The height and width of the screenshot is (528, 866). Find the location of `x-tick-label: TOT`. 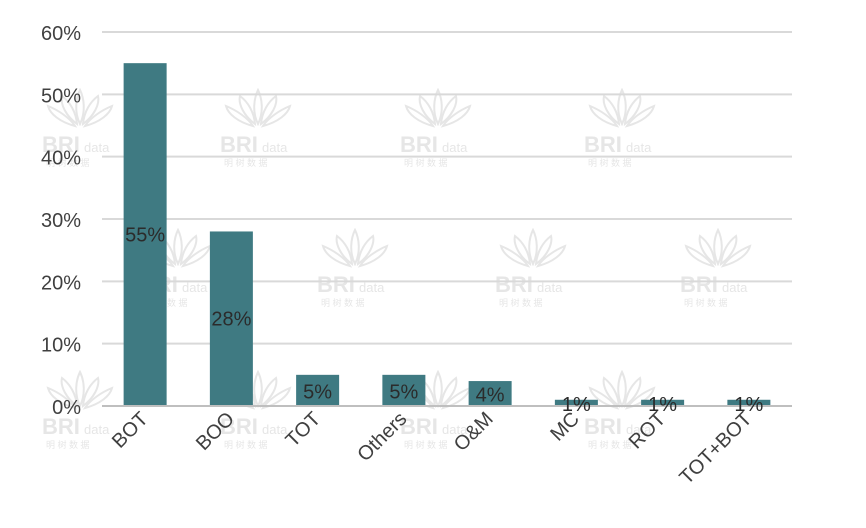

x-tick-label: TOT is located at coordinates (304, 430).